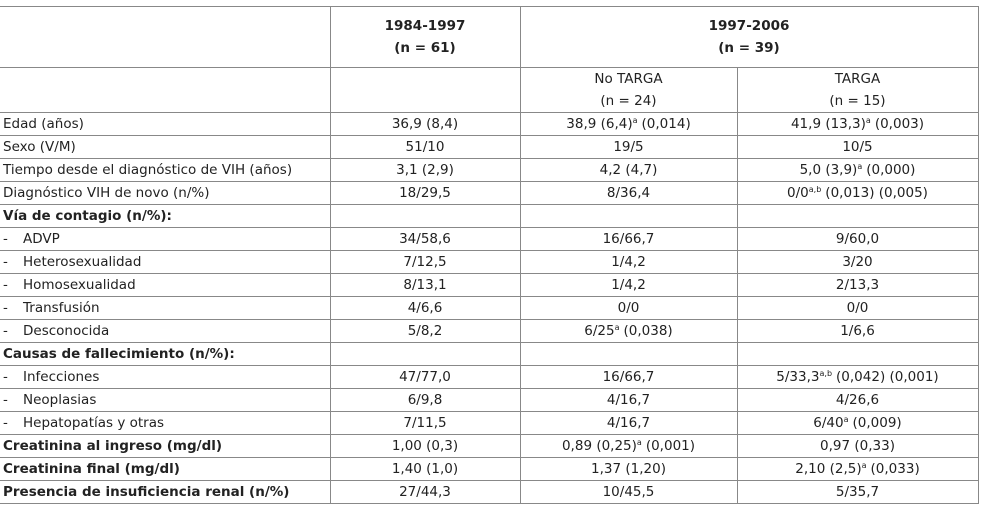 The height and width of the screenshot is (514, 985). I want to click on cell-value: 5,0 (3,9), so click(828, 170).